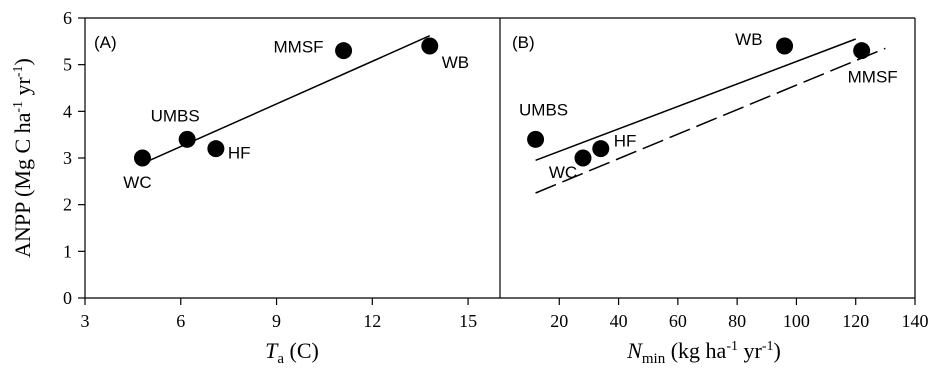 The width and height of the screenshot is (938, 371). What do you see at coordinates (67, 298) in the screenshot?
I see `y-tick-label: 0` at bounding box center [67, 298].